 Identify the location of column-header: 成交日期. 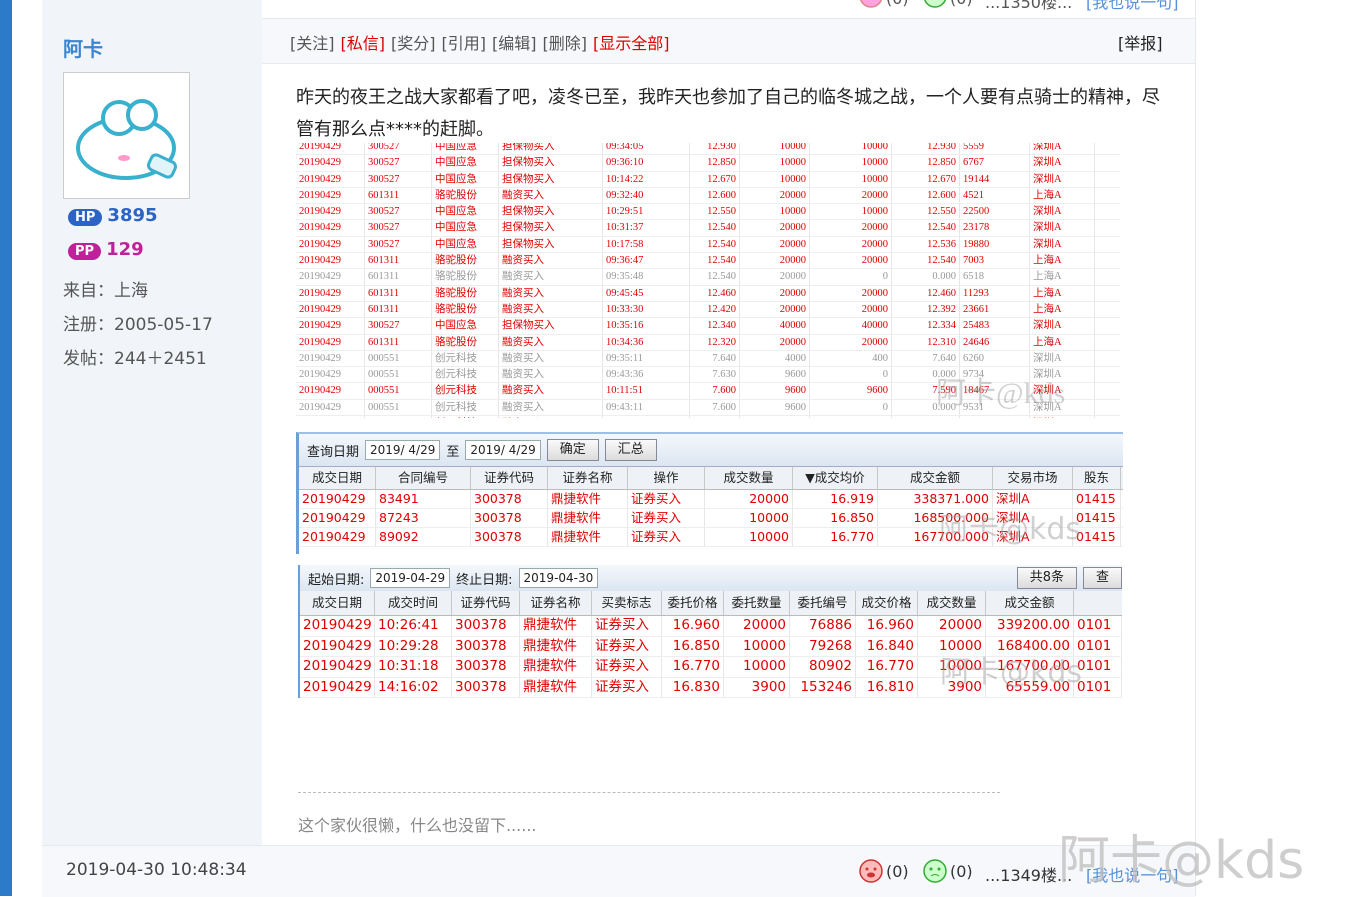
(337, 603).